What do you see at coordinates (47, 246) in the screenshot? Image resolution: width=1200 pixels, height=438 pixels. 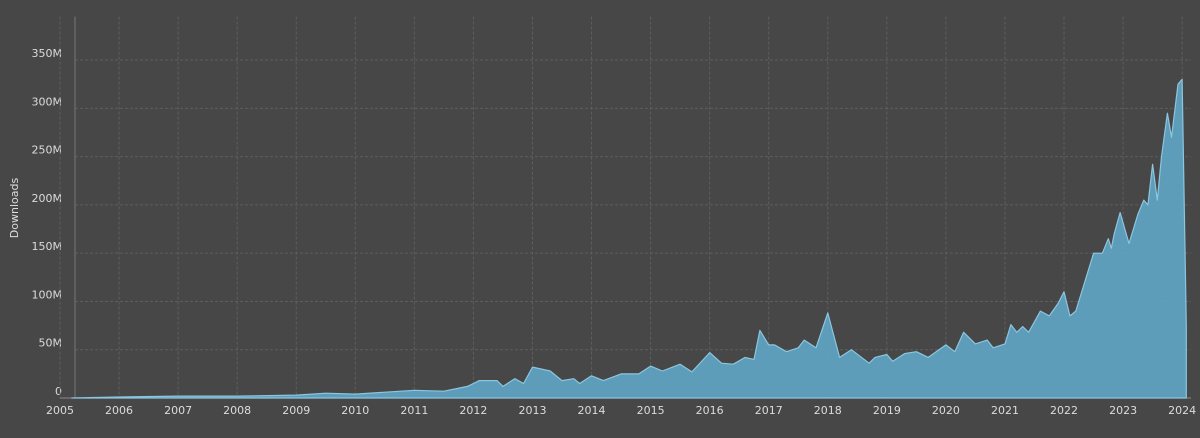 I see `y-tick-label: 150M` at bounding box center [47, 246].